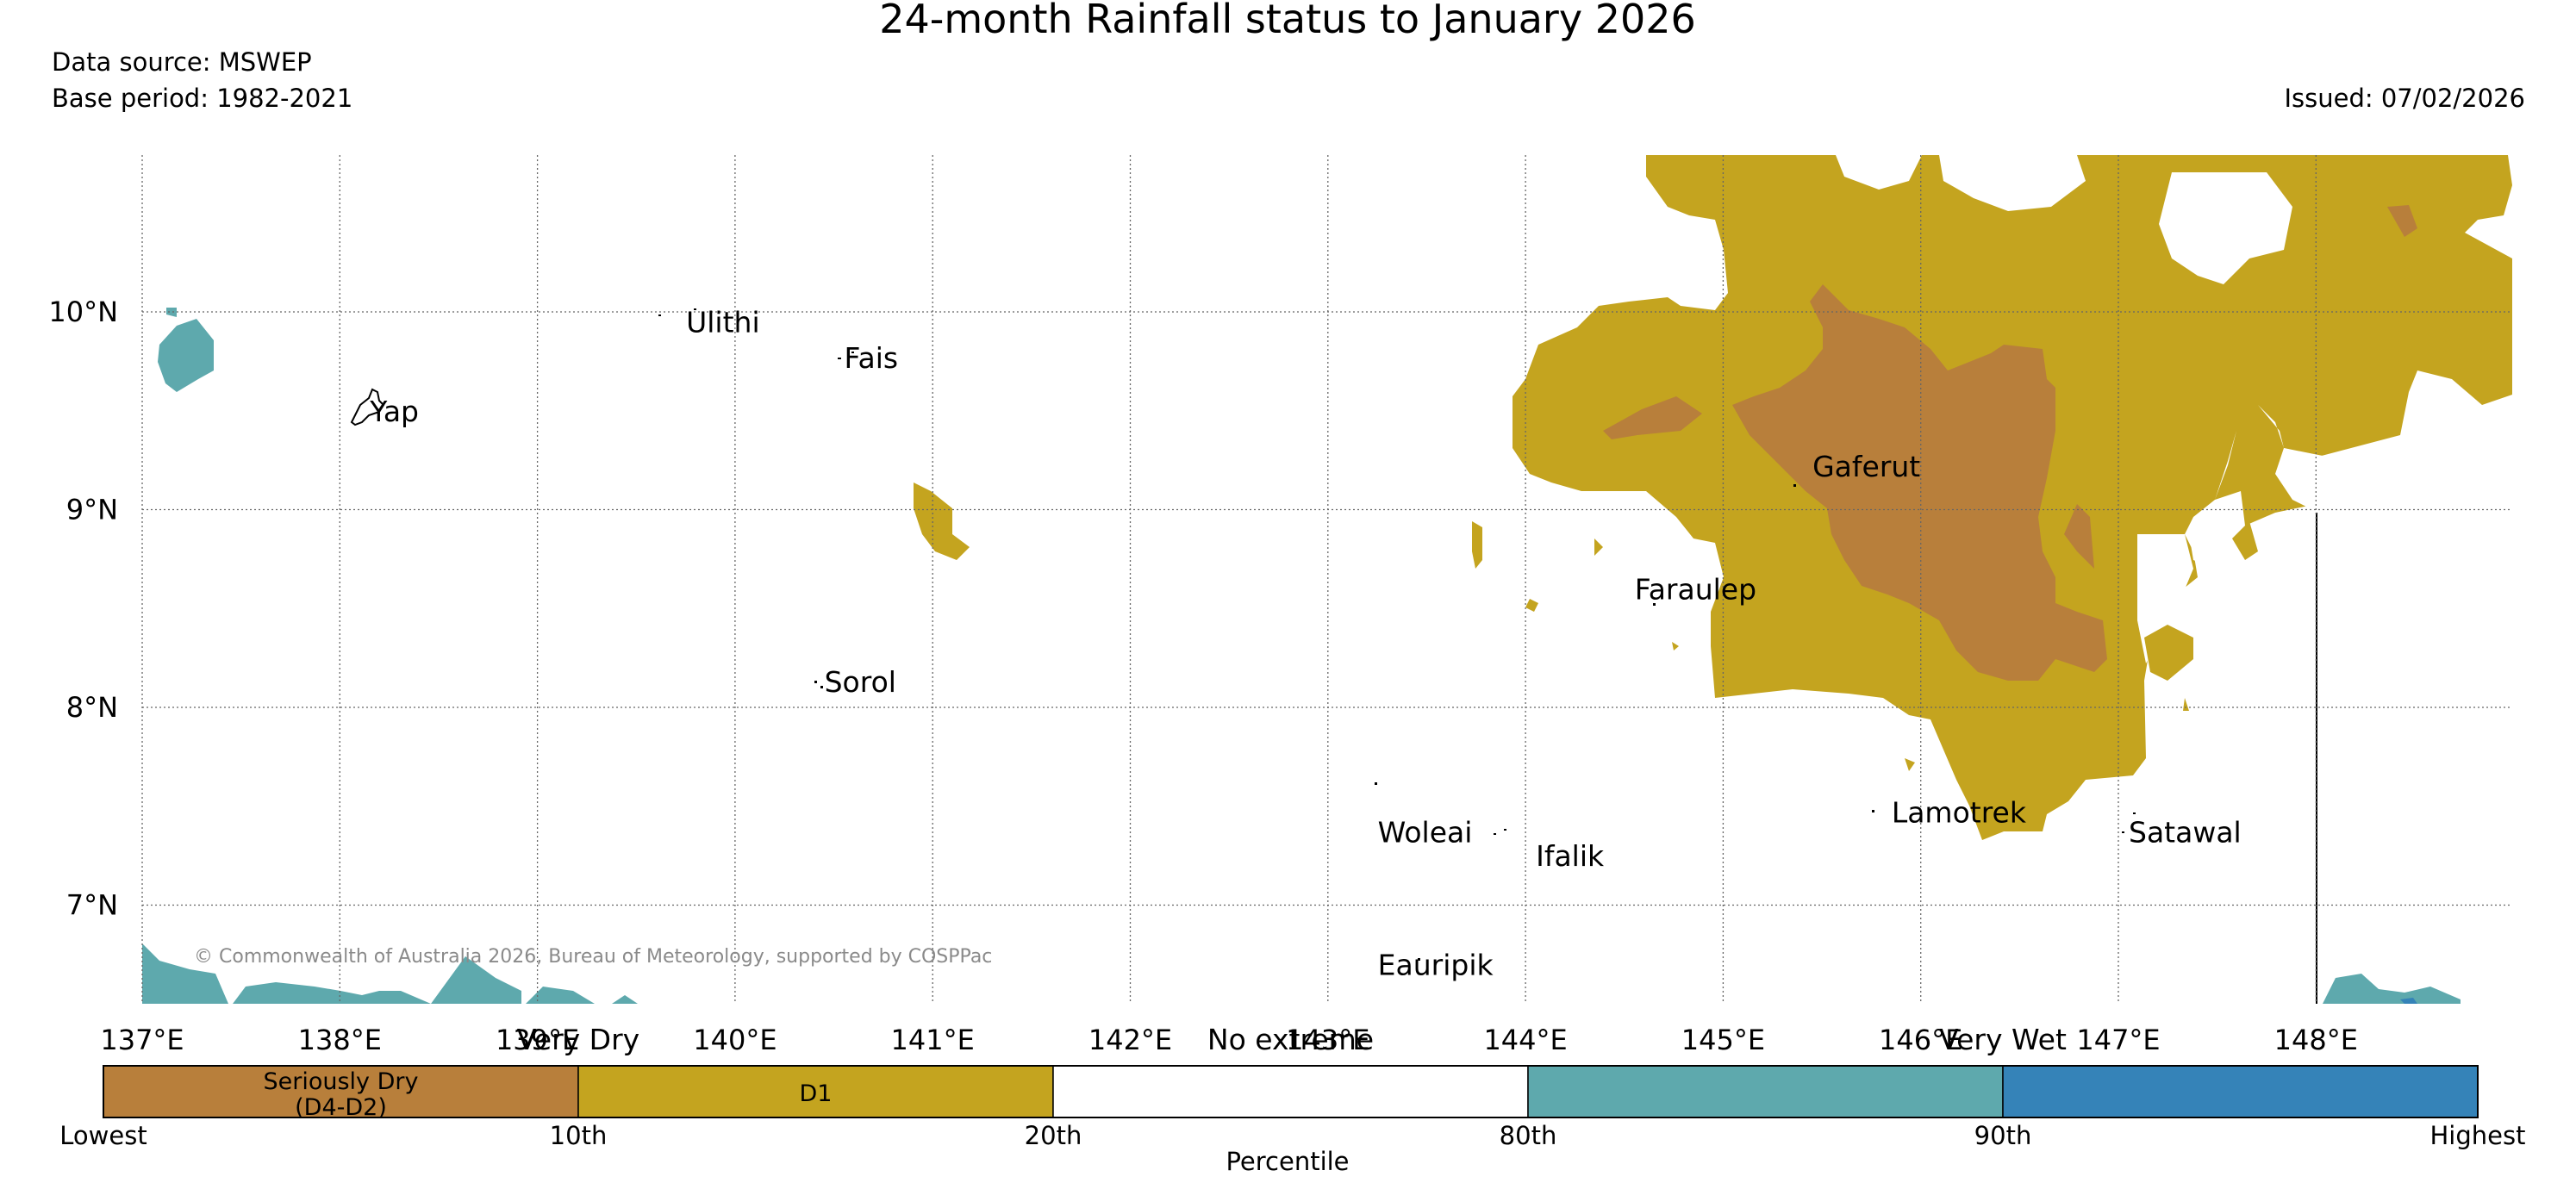  I want to click on lon-tick-label: 145°E, so click(1723, 1040).